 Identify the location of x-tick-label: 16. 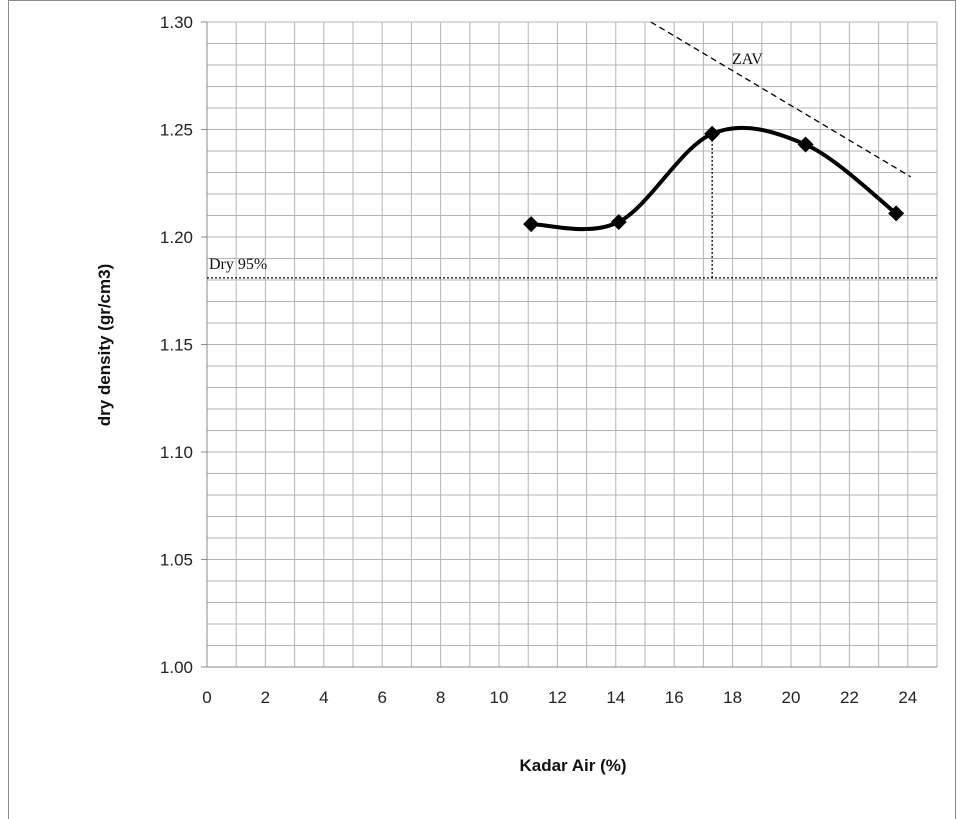
(674, 697).